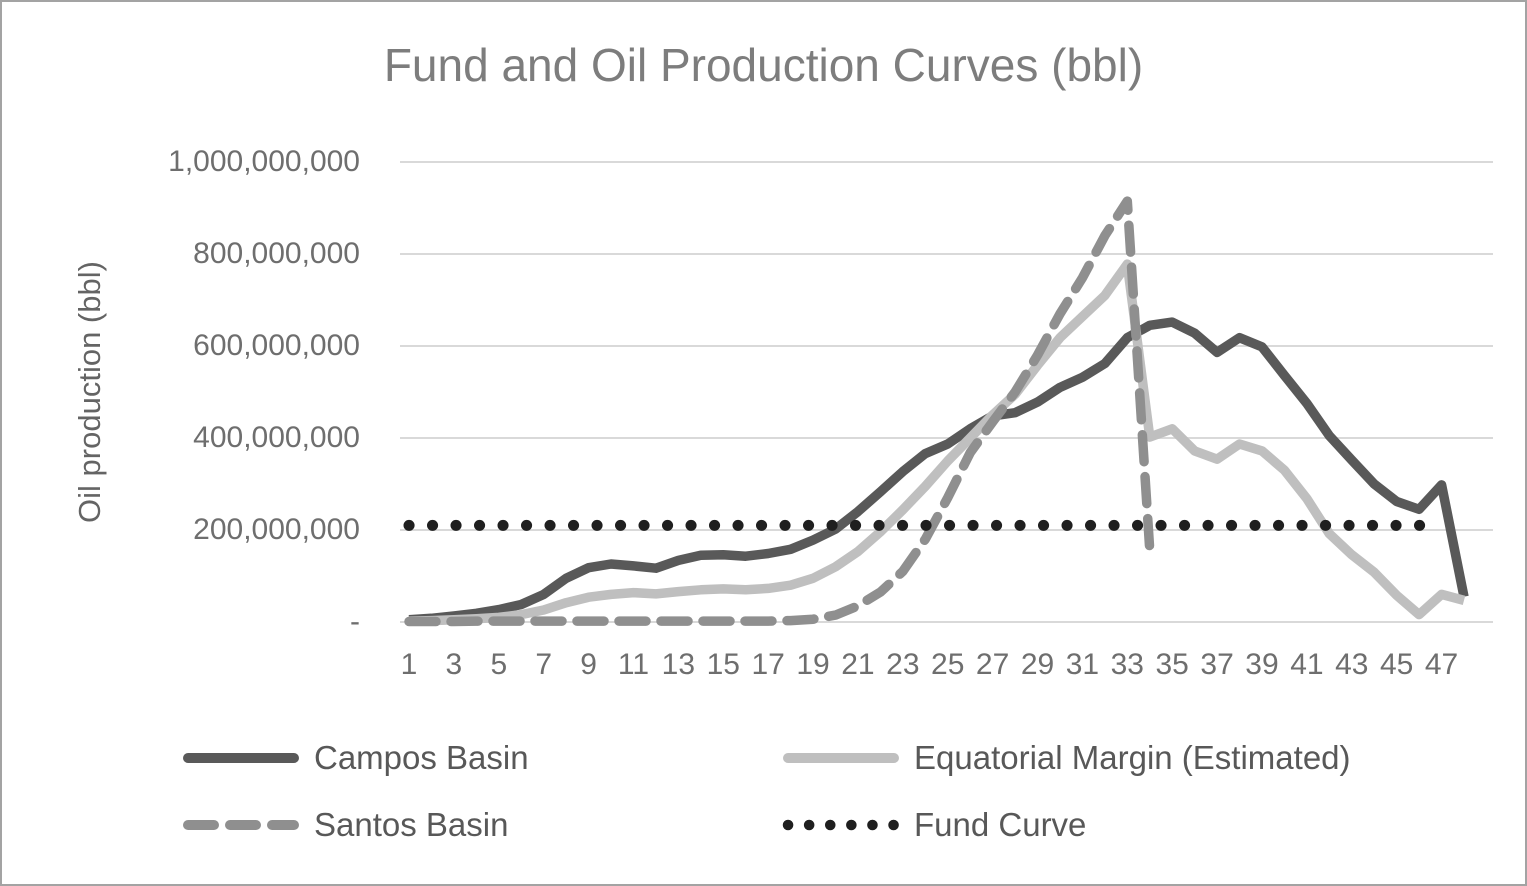 This screenshot has width=1527, height=886. What do you see at coordinates (409, 664) in the screenshot?
I see `x-tick-label: 1` at bounding box center [409, 664].